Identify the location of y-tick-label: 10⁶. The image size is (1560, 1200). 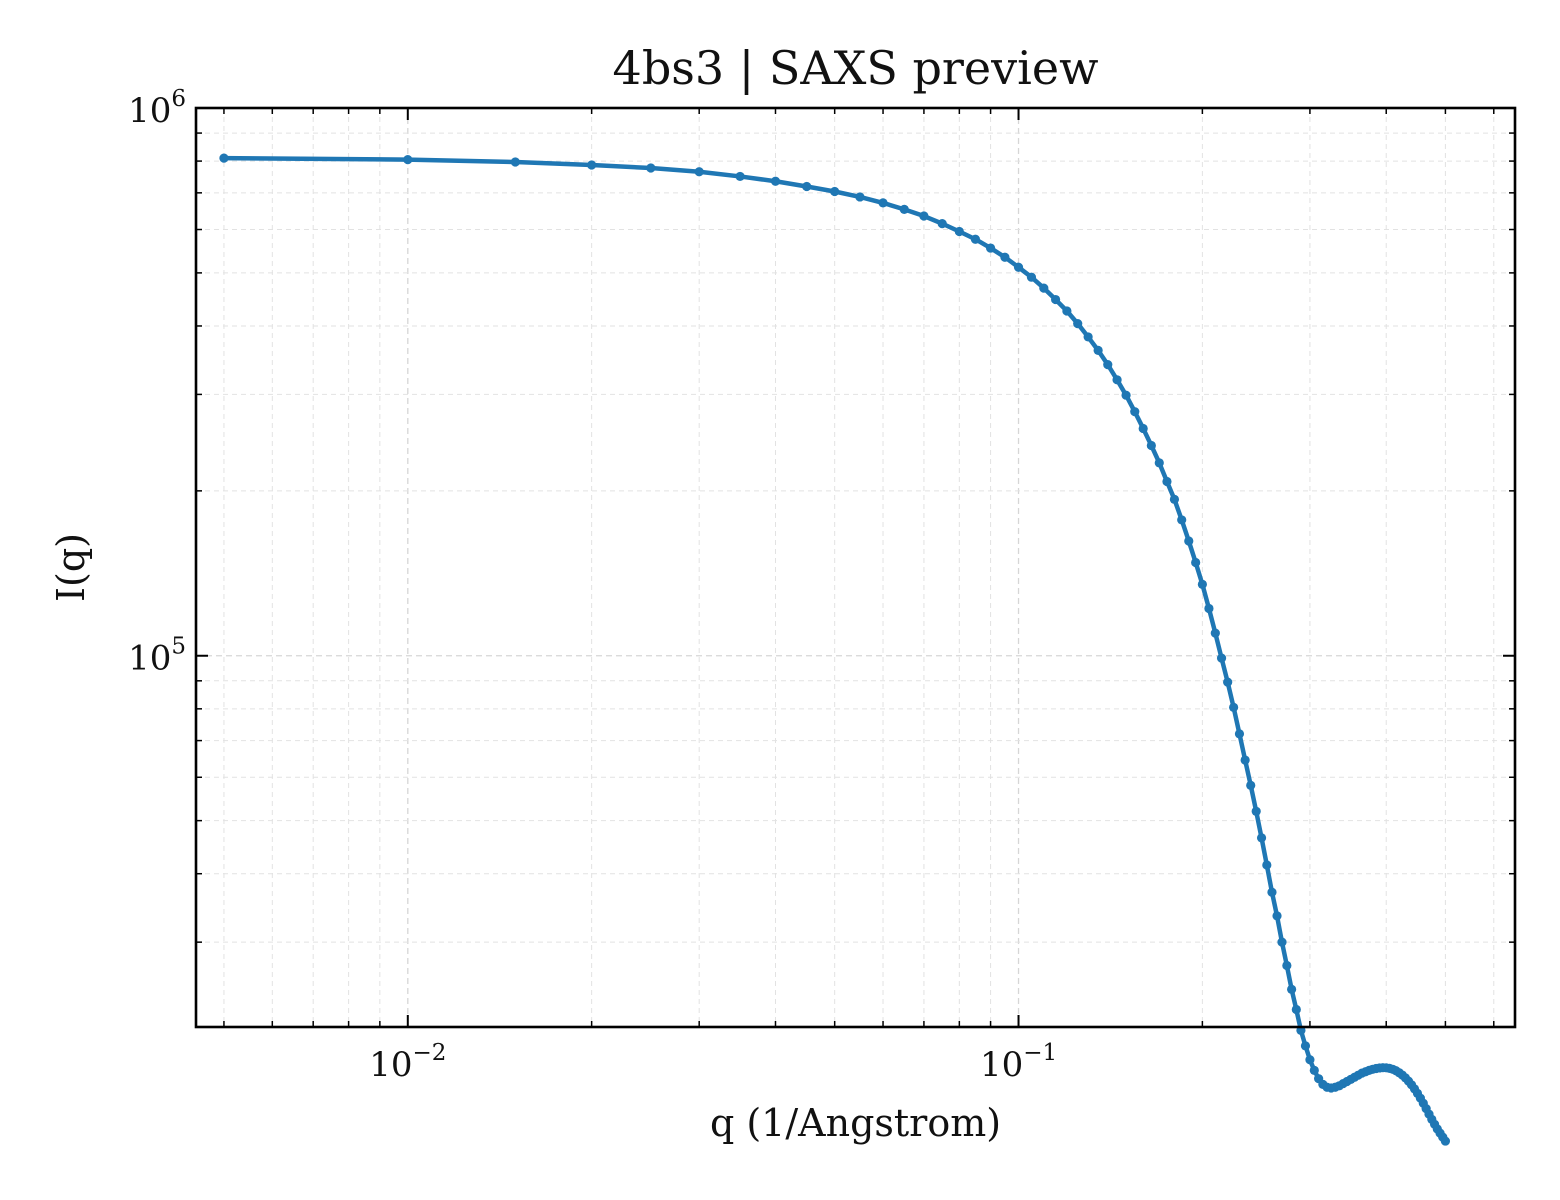
(157, 108).